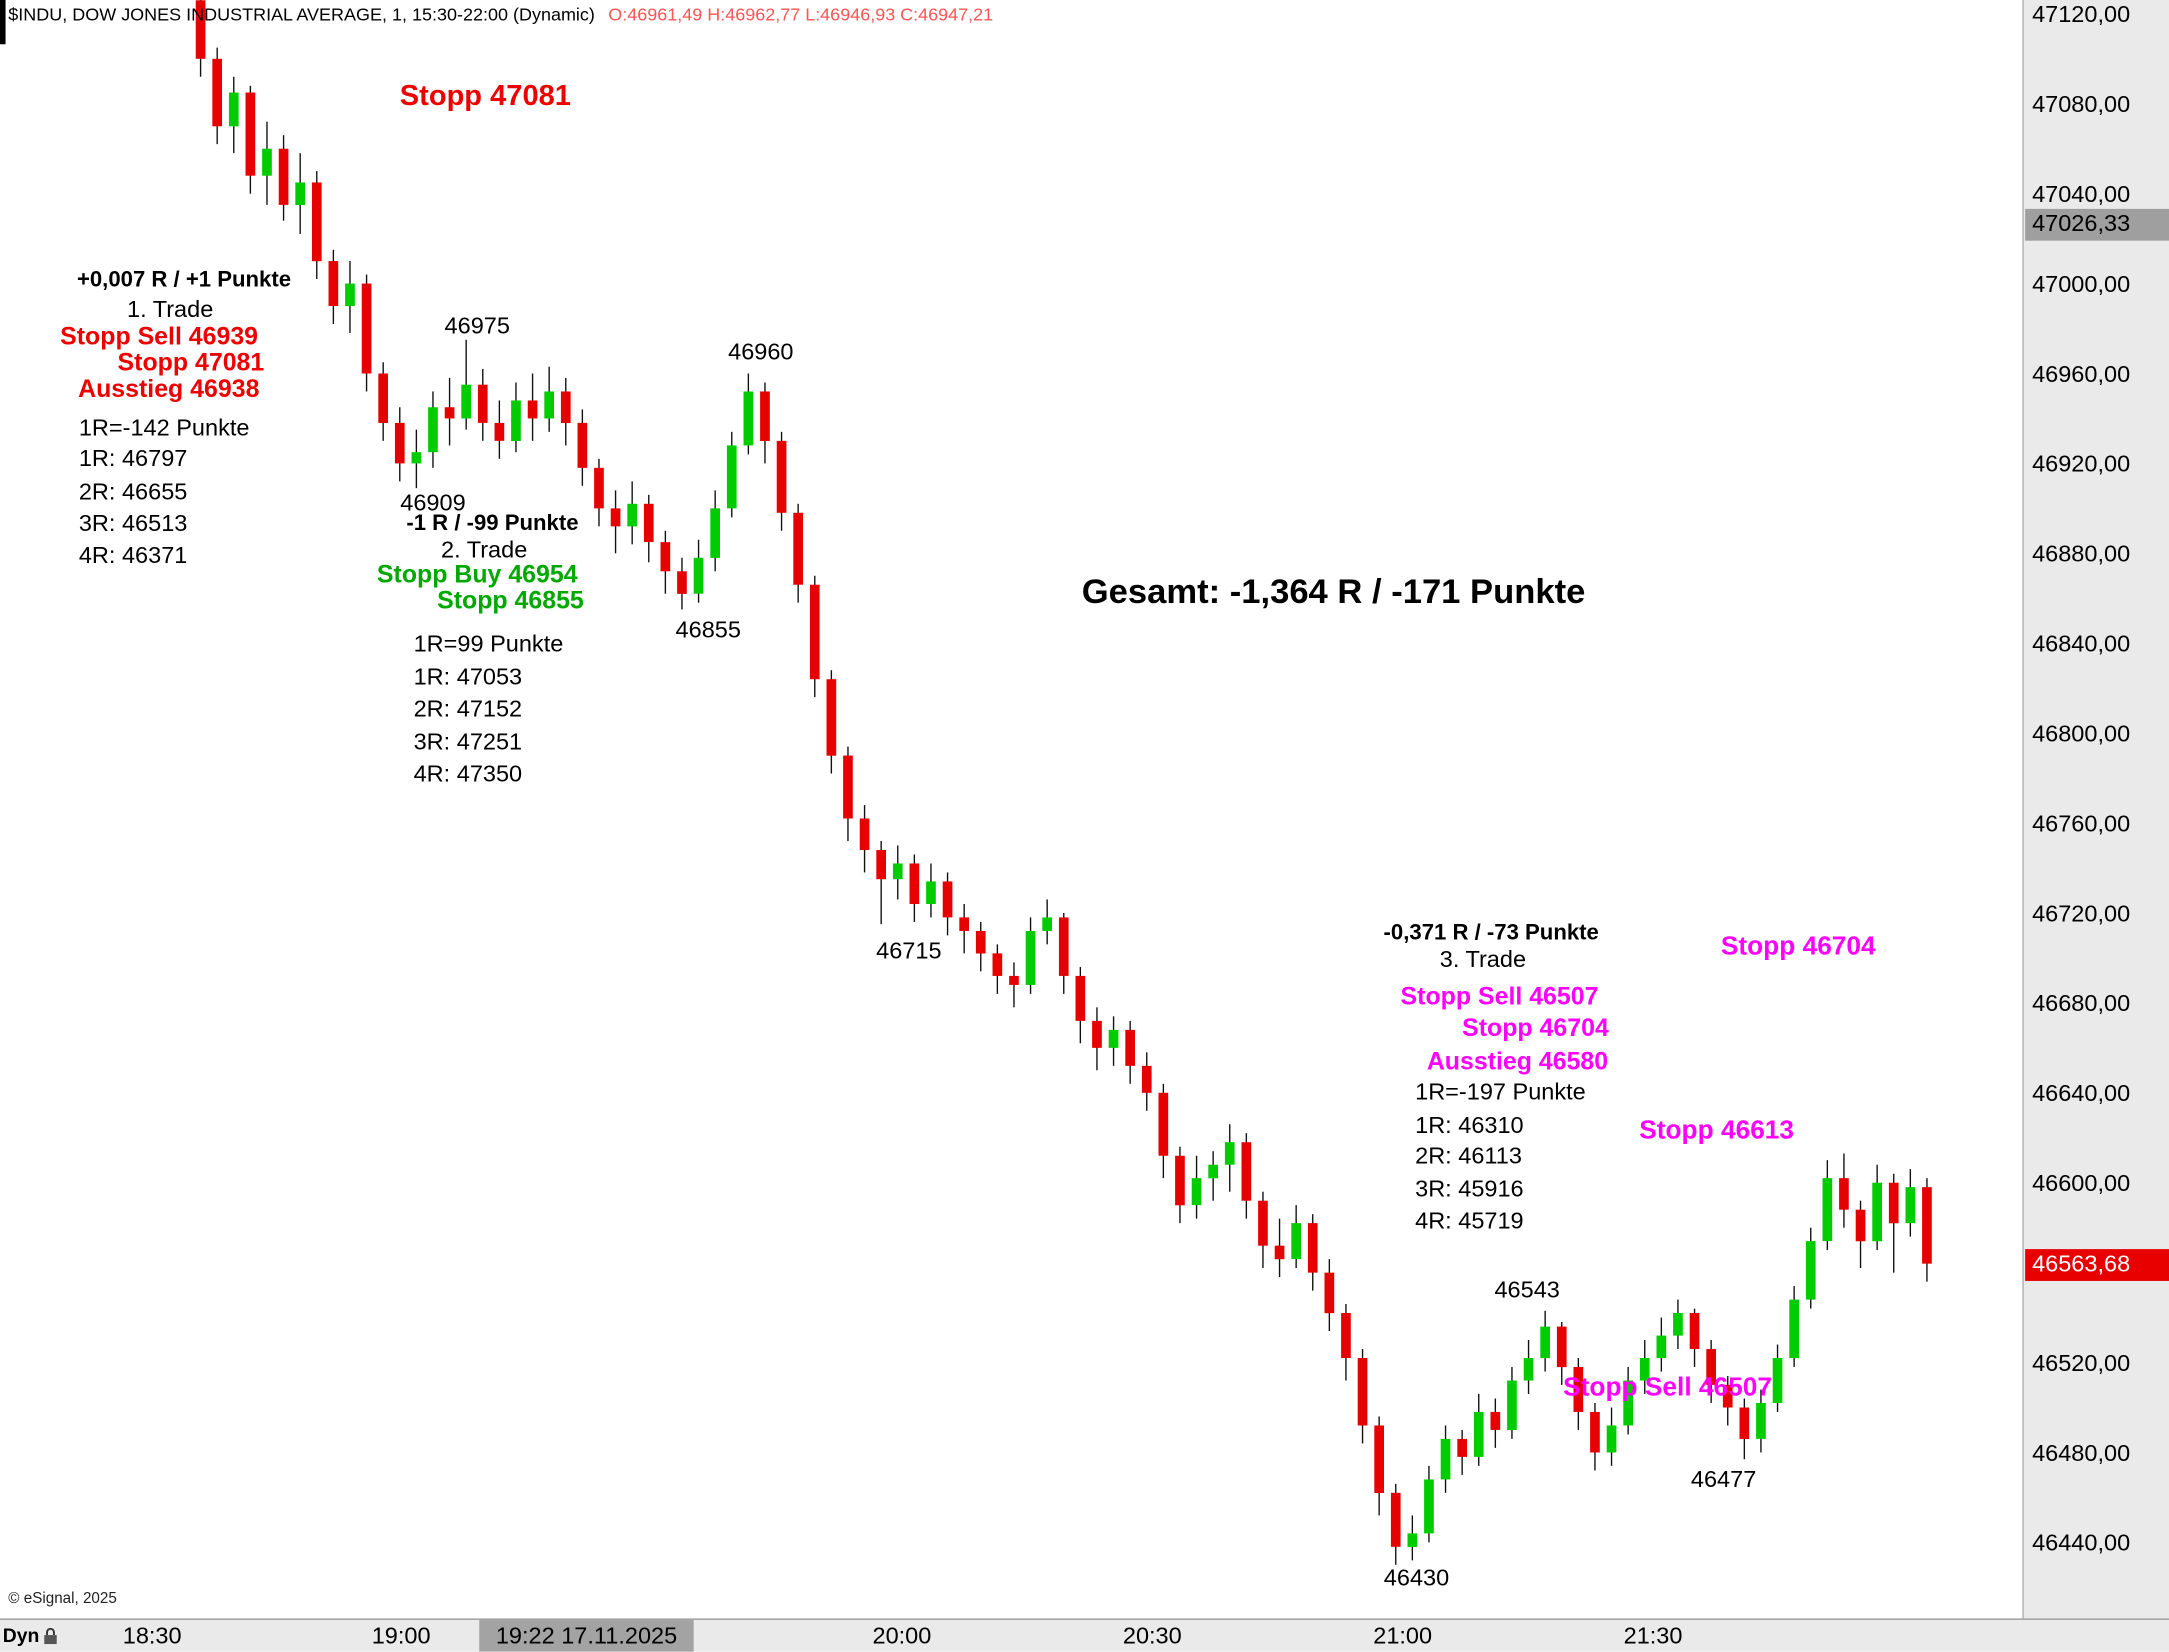 Image resolution: width=2169 pixels, height=1652 pixels. I want to click on reference-price-marker: 47026,33, so click(2097, 225).